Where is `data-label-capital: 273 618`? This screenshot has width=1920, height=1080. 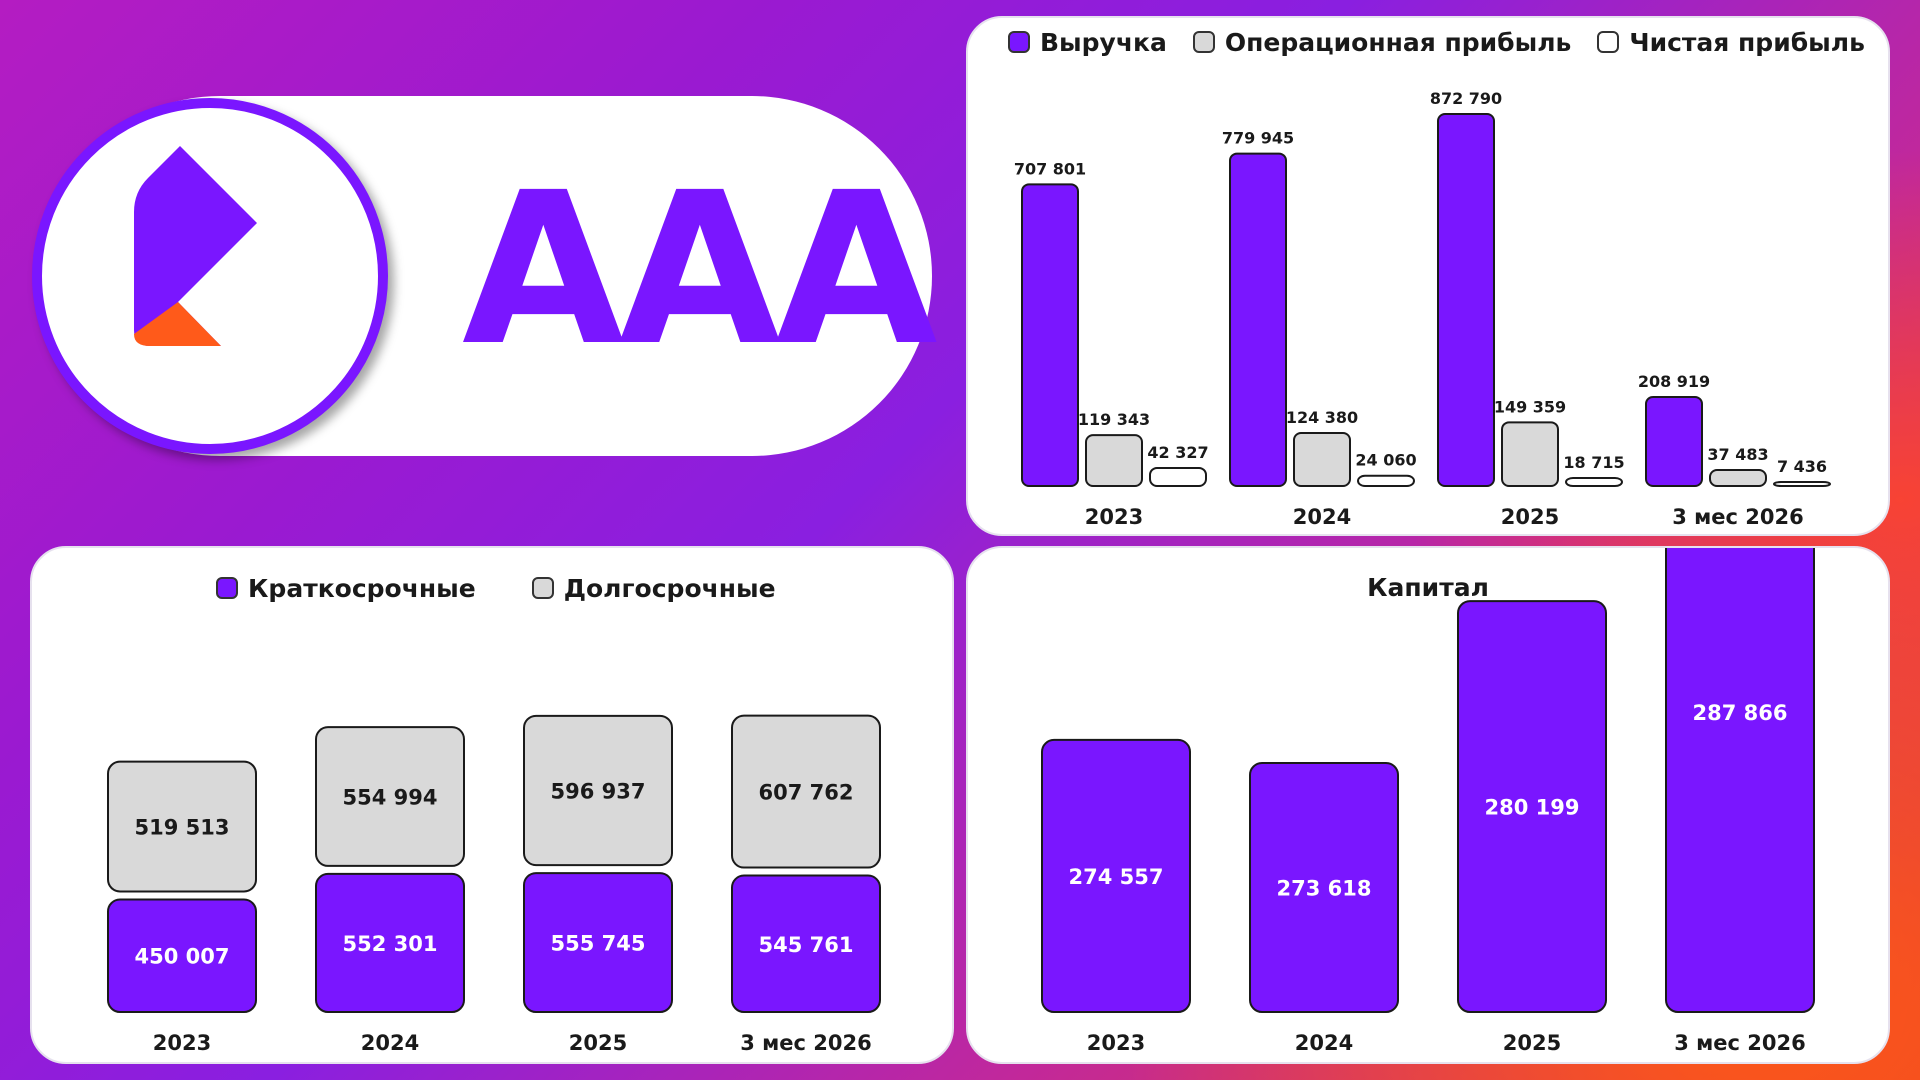 data-label-capital: 273 618 is located at coordinates (1324, 888).